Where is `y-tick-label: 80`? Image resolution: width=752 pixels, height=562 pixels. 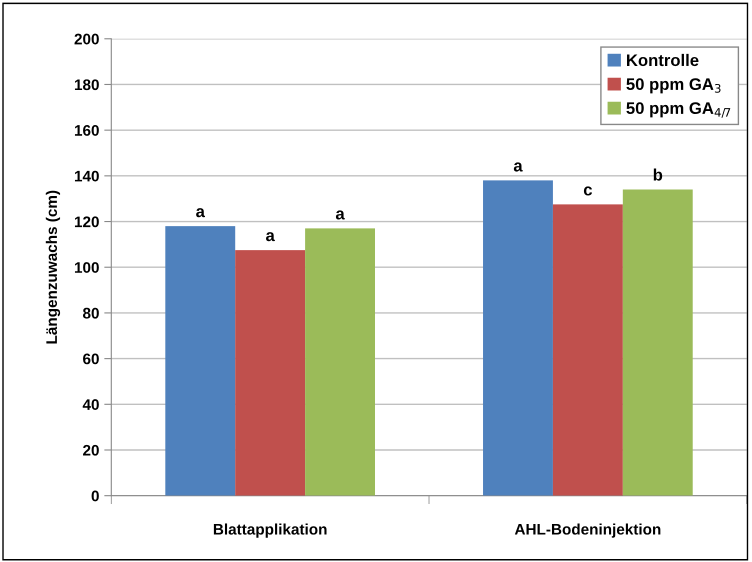
y-tick-label: 80 is located at coordinates (90, 313).